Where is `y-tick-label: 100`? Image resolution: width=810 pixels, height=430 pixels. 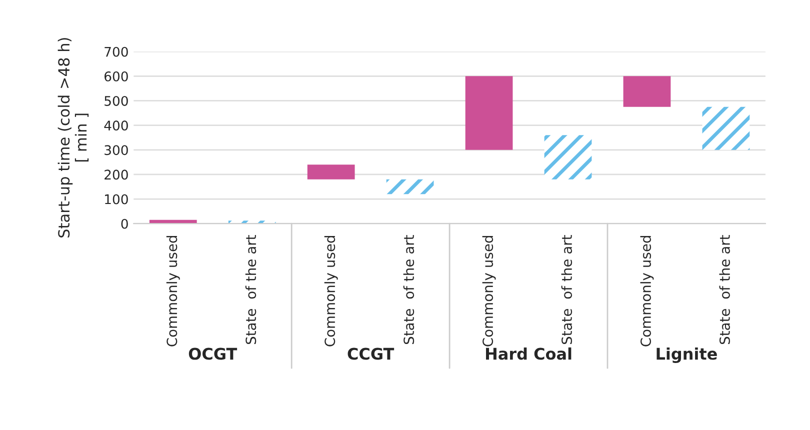 y-tick-label: 100 is located at coordinates (116, 199).